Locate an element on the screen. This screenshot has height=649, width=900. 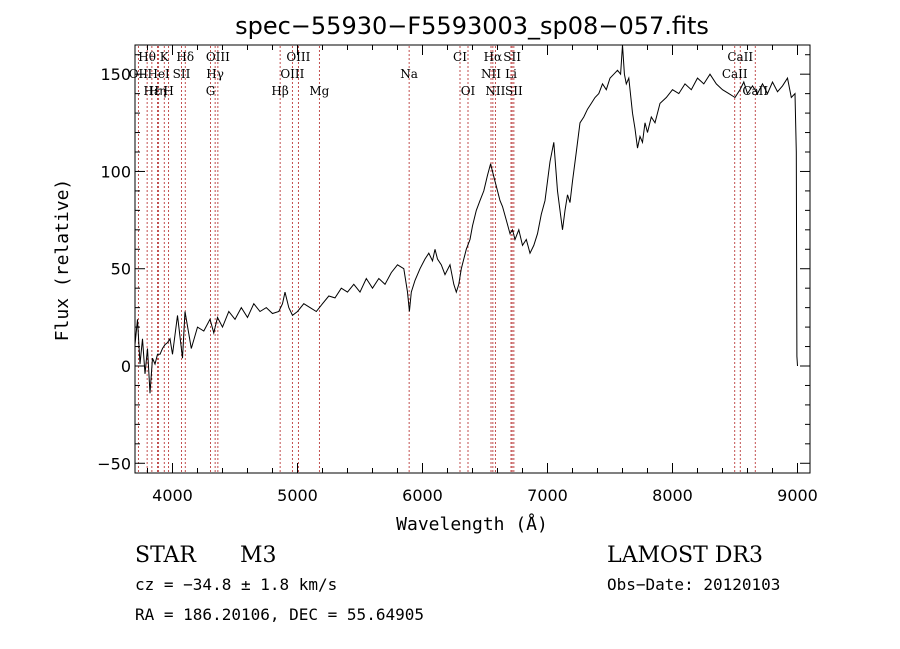
spectral-line-label: Hε is located at coordinates (152, 91).